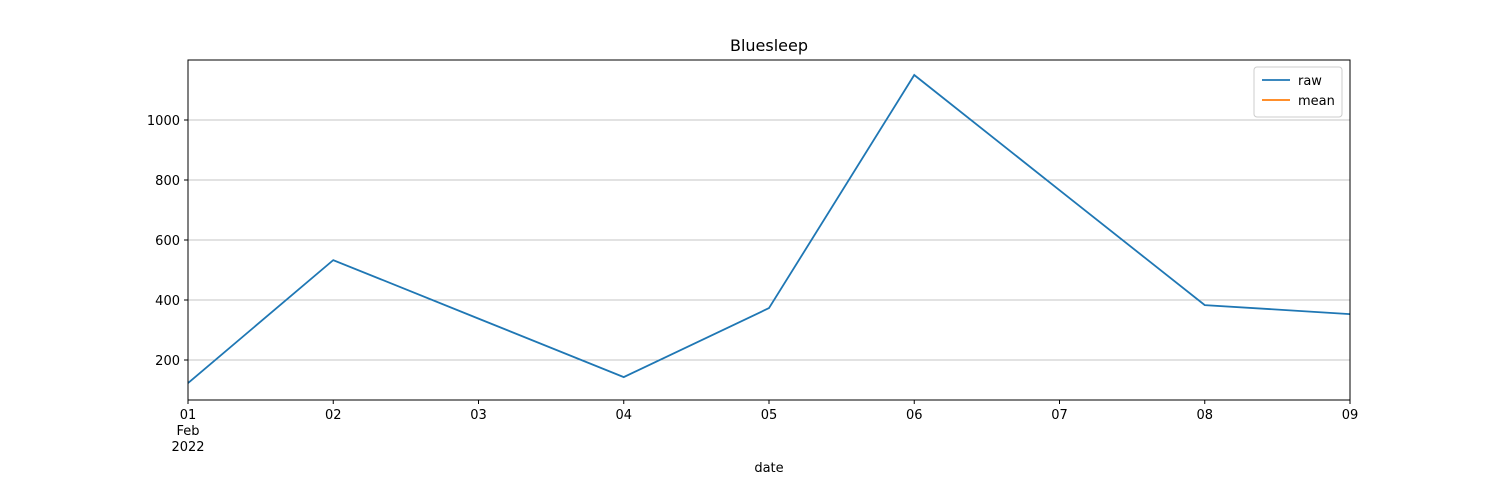  I want to click on legend-label: raw, so click(1310, 81).